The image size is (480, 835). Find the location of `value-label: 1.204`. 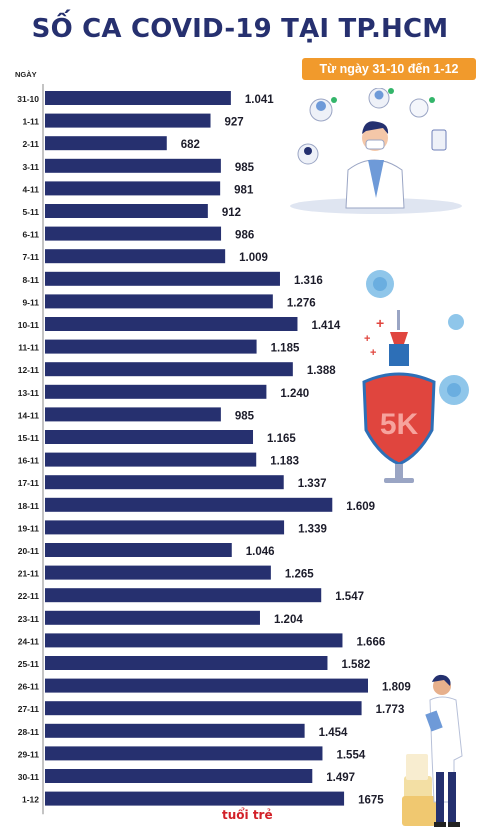

value-label: 1.204 is located at coordinates (288, 620).